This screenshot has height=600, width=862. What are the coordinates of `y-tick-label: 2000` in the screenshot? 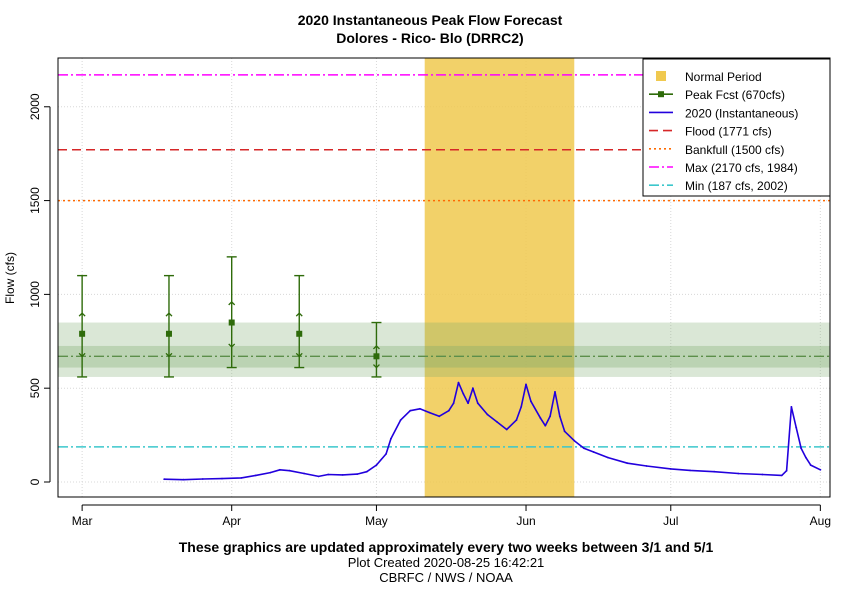 It's located at (35, 106).